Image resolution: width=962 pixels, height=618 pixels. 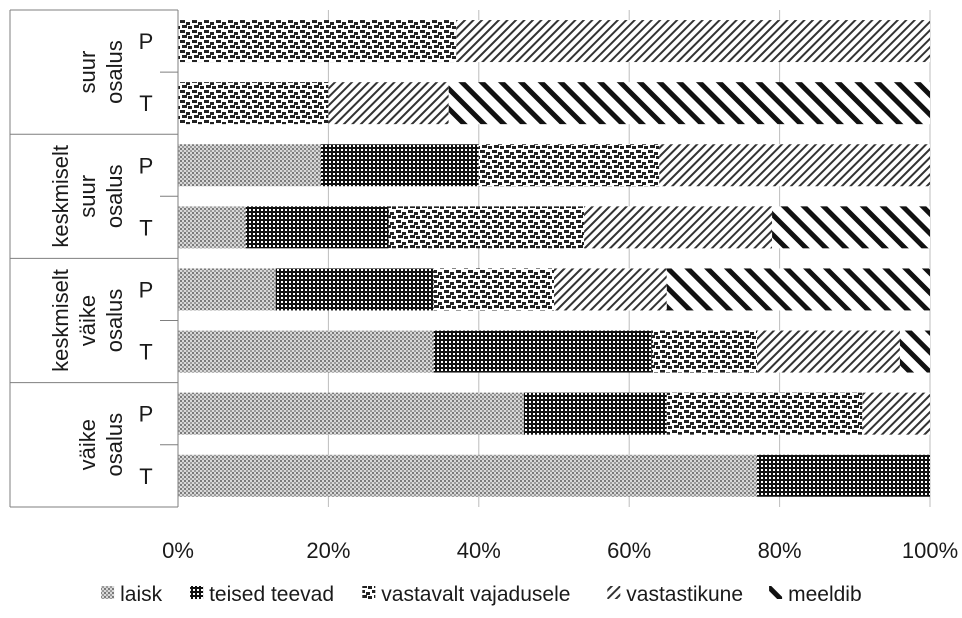 I want to click on category-label-1: T, so click(x=145, y=103).